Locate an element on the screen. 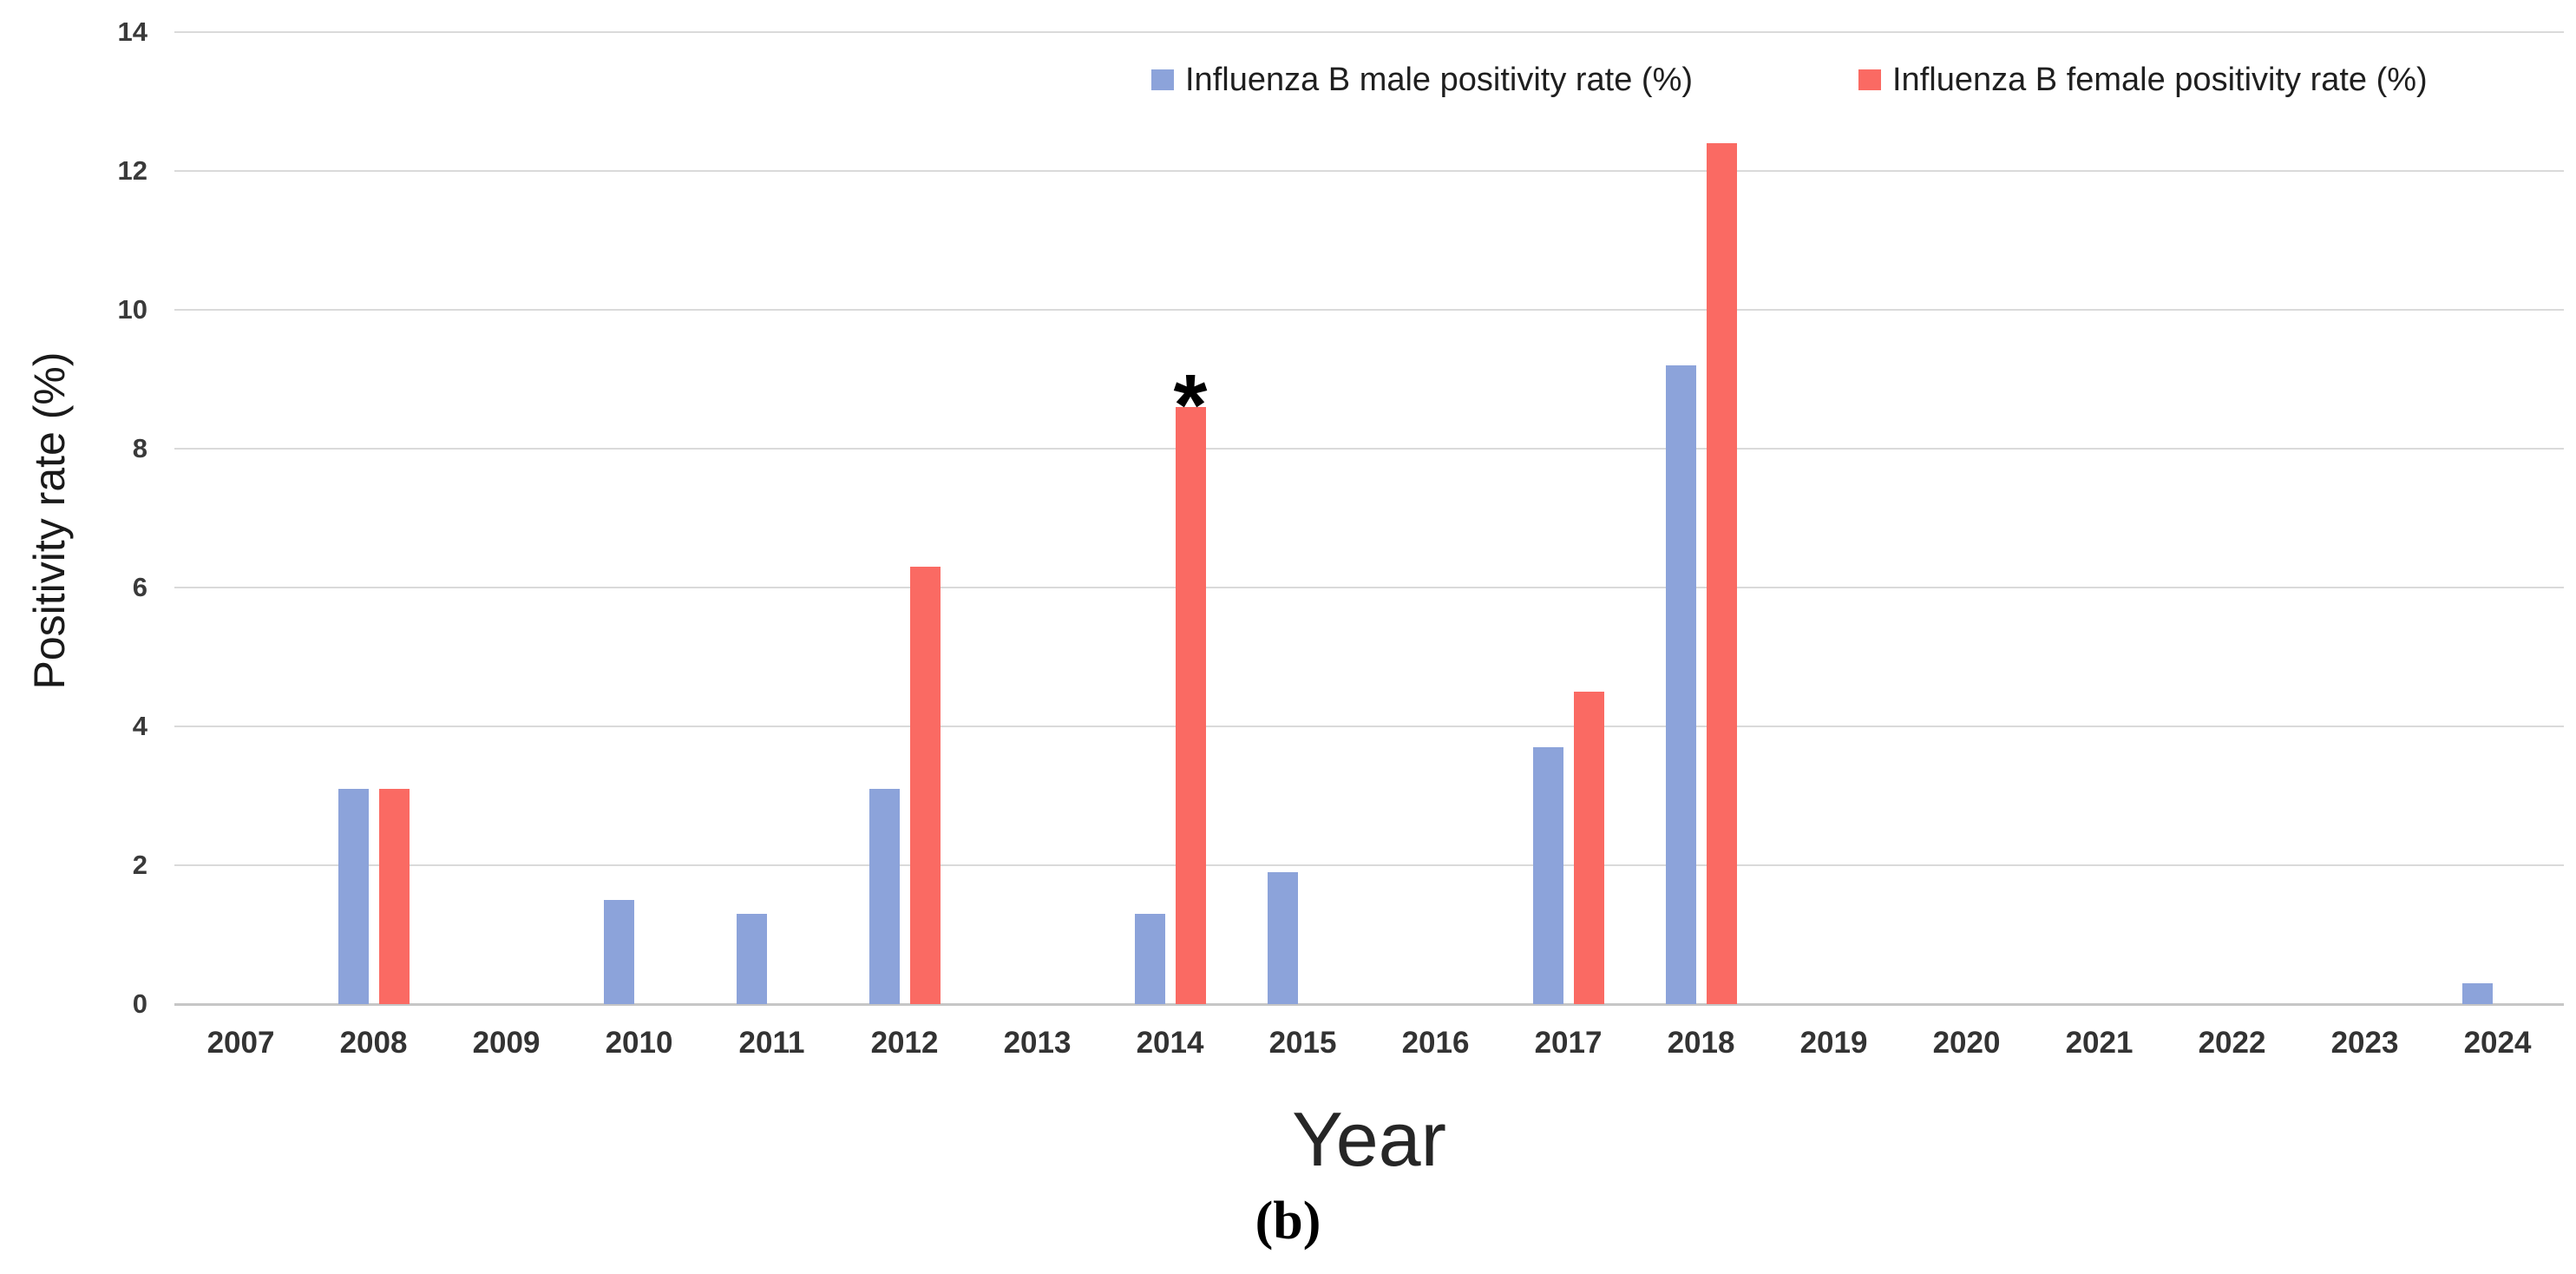 Image resolution: width=2576 pixels, height=1274 pixels. y-tick-label-14: 14 is located at coordinates (132, 32).